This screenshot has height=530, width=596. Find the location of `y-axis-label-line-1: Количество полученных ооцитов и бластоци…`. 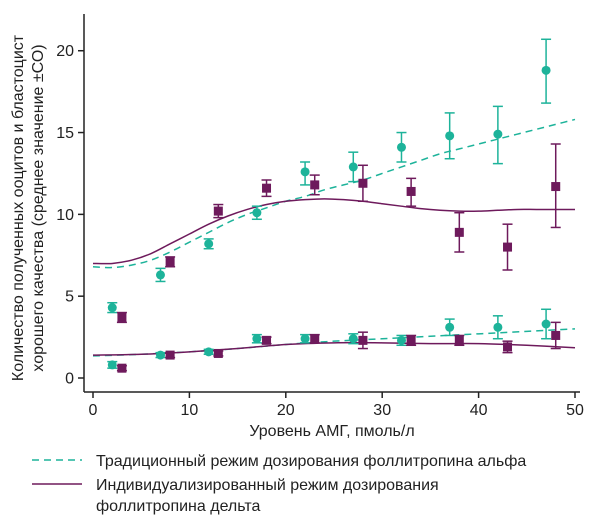

y-axis-label-line-1: Количество полученных ооцитов и бластоци… is located at coordinates (18, 207).